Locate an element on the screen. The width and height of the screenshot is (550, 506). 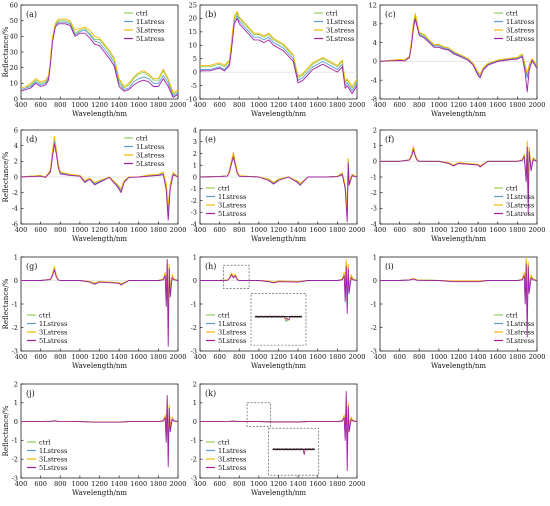
panel-label: (d) is located at coordinates (31, 139).